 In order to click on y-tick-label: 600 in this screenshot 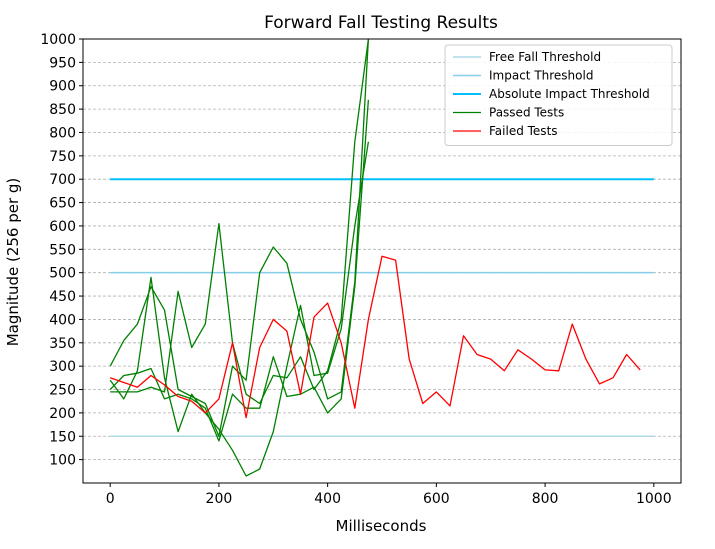, I will do `click(62, 227)`.